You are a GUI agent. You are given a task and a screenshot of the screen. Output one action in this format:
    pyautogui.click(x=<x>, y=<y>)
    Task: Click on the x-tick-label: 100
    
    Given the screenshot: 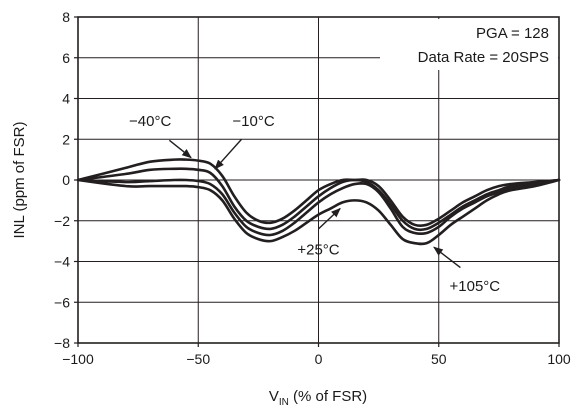 What is the action you would take?
    pyautogui.click(x=559, y=359)
    